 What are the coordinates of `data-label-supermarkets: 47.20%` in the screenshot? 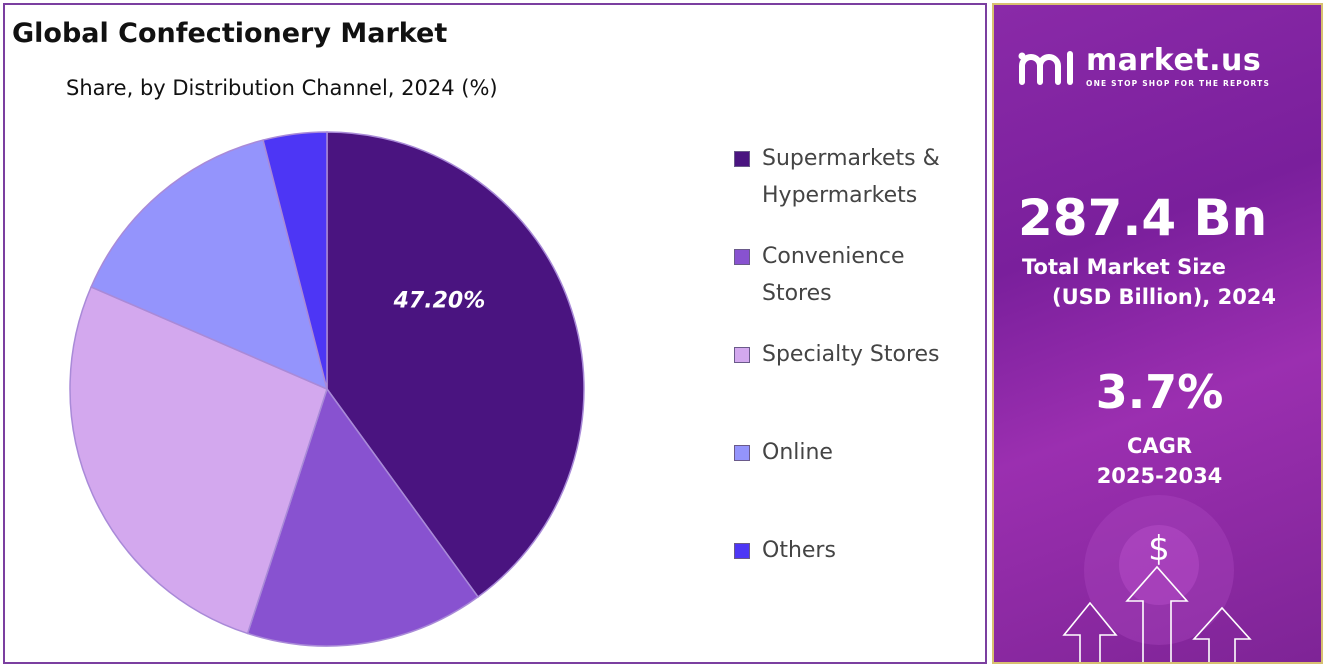 It's located at (439, 300).